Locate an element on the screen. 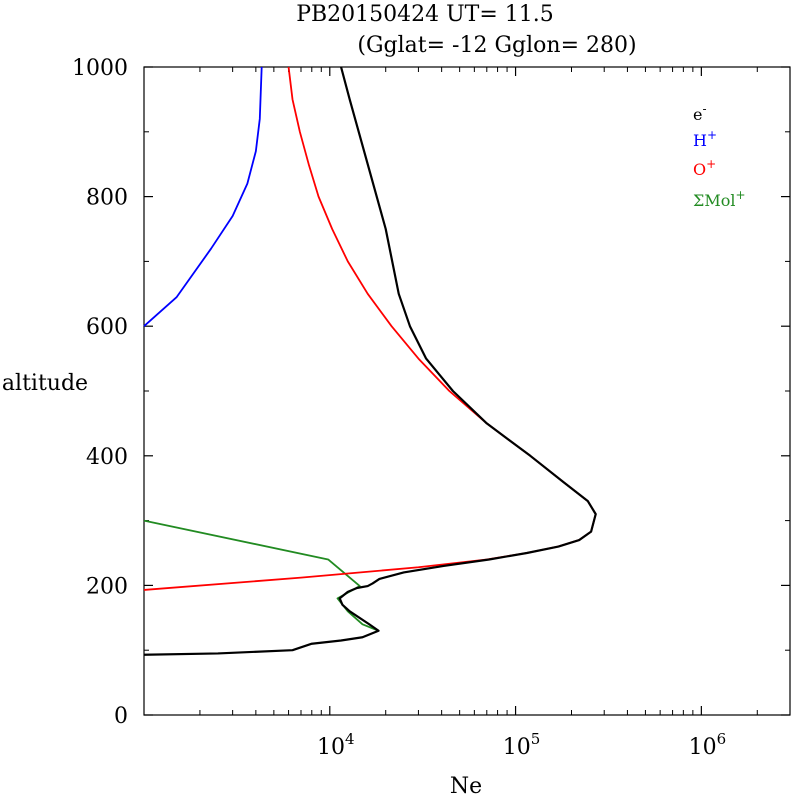 The height and width of the screenshot is (796, 792). y-tick-label: 200 is located at coordinates (107, 586).